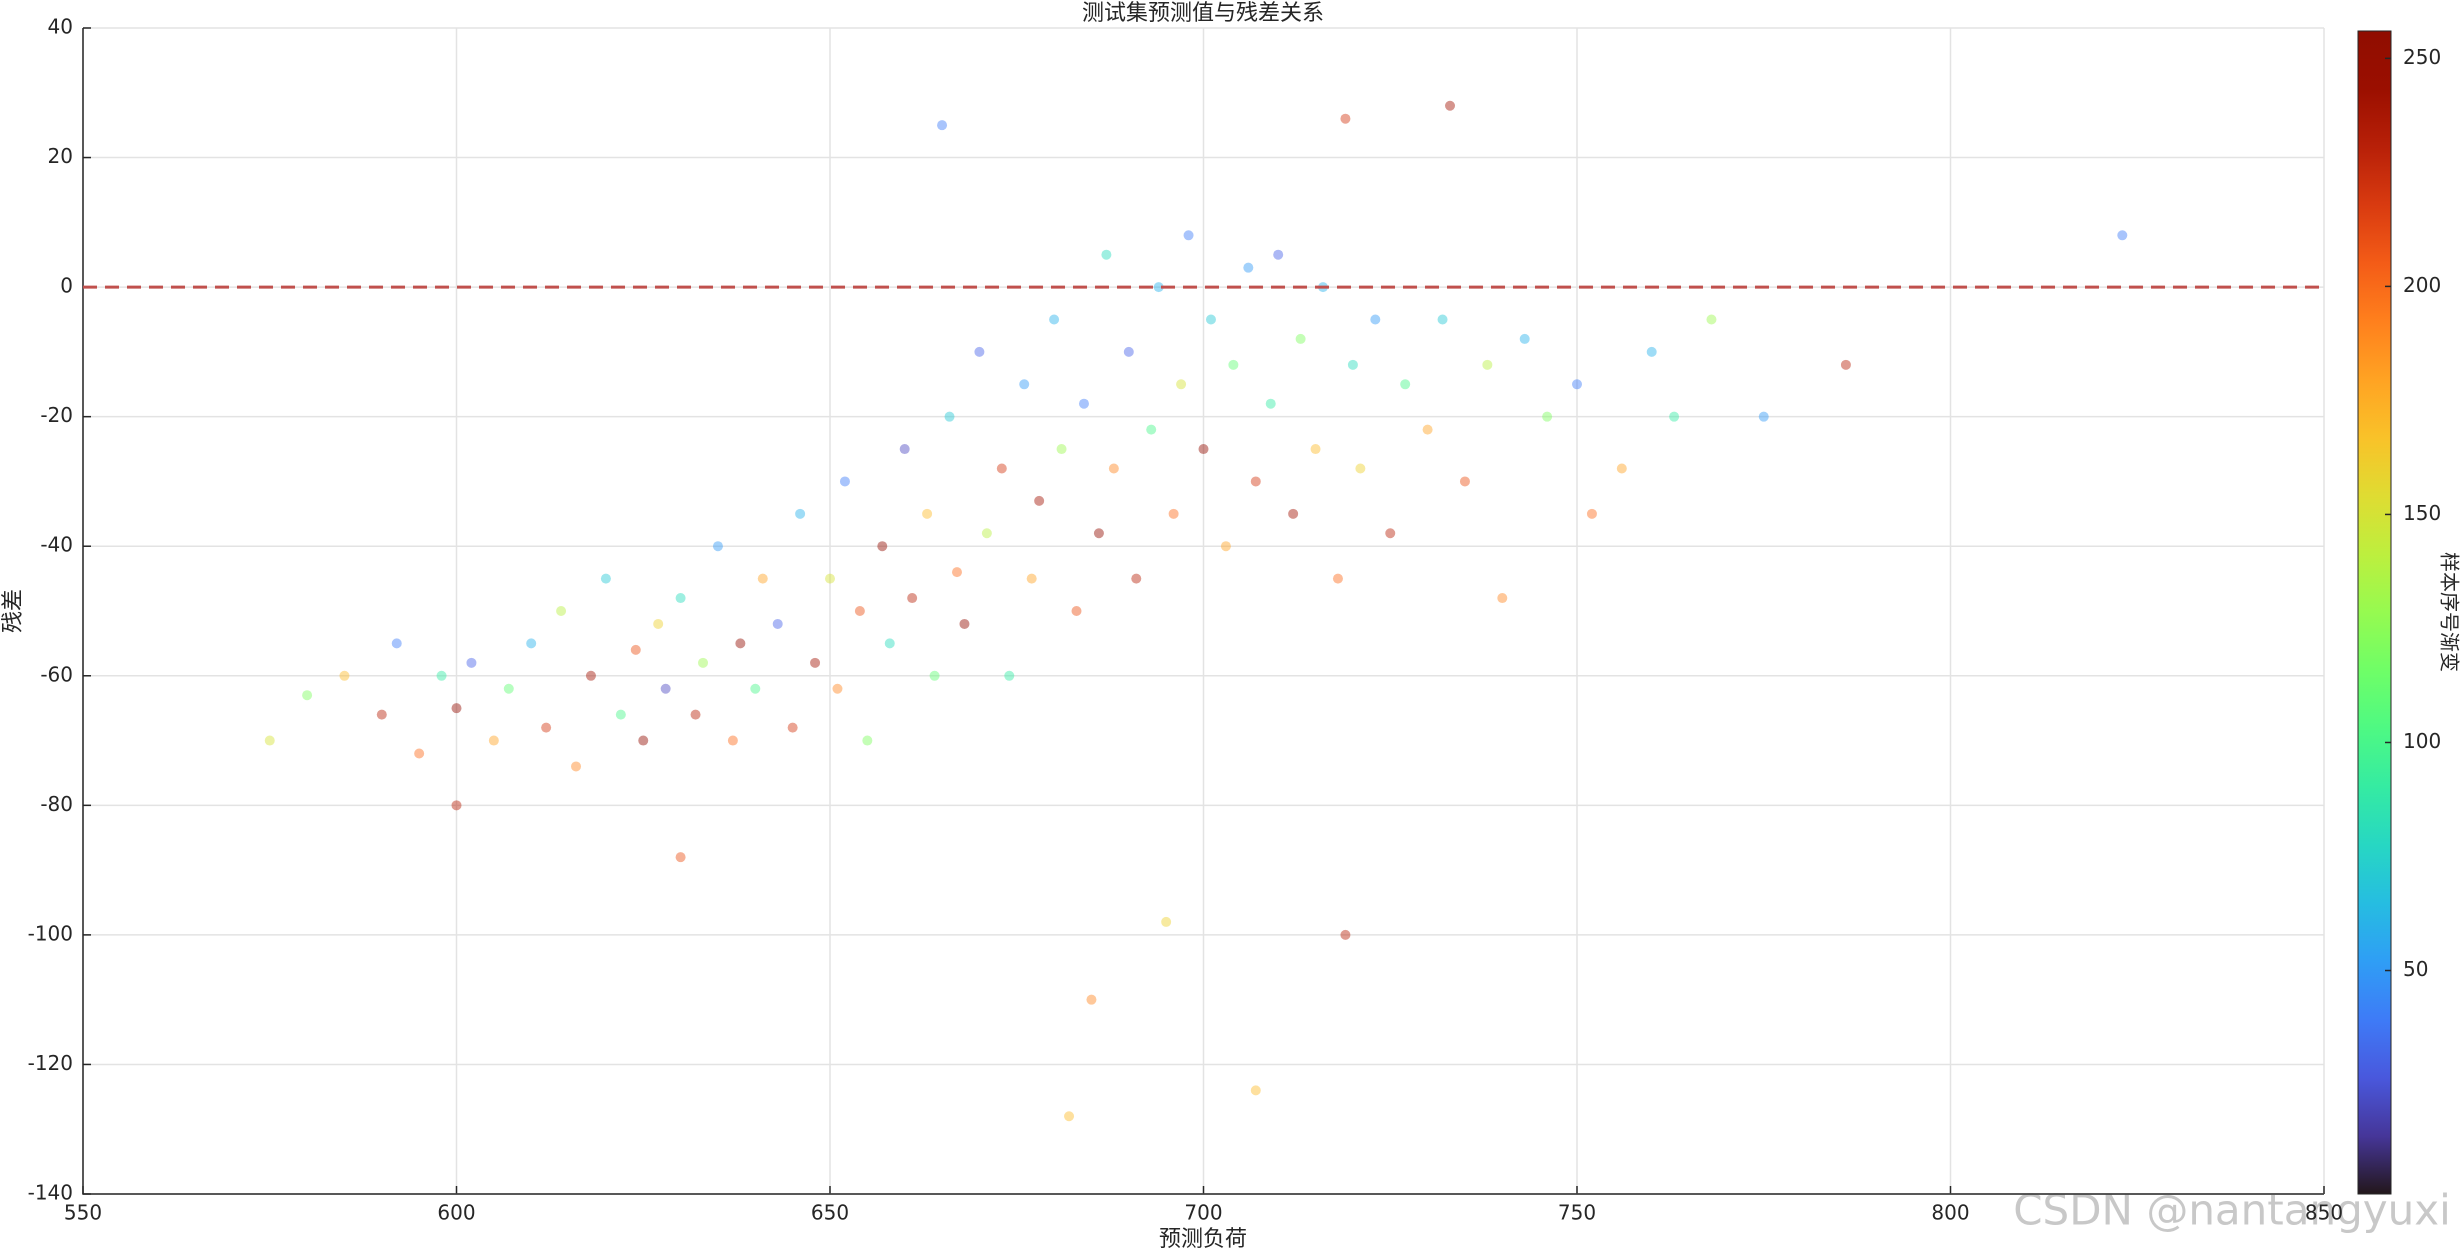 The width and height of the screenshot is (2460, 1255). Describe the element at coordinates (13, 611) in the screenshot. I see `y-axis-label: 残差` at that location.